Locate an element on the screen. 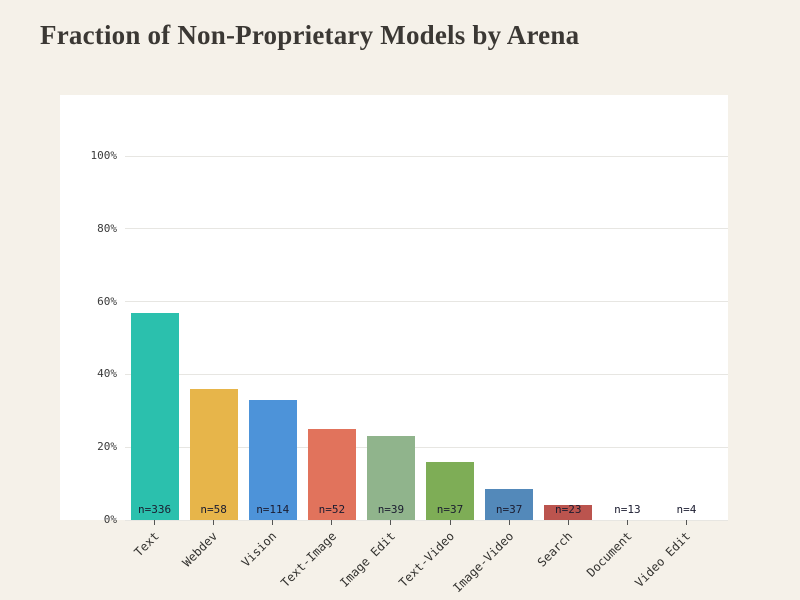 The image size is (800, 600). x-axis-label: Image-Video is located at coordinates (483, 562).